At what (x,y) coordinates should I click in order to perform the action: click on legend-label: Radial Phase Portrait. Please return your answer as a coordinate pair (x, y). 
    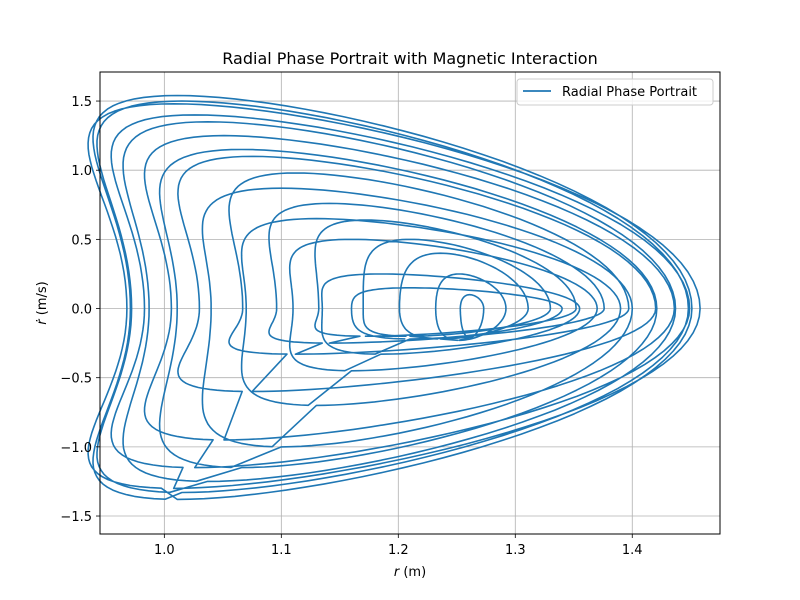
    Looking at the image, I should click on (629, 92).